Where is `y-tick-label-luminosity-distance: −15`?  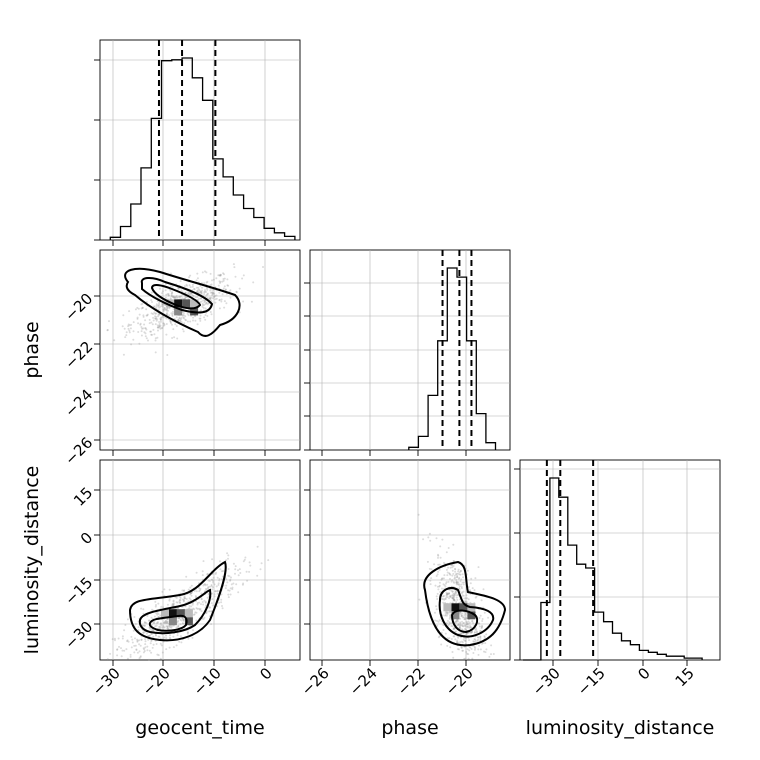 y-tick-label-luminosity-distance: −15 is located at coordinates (78, 591).